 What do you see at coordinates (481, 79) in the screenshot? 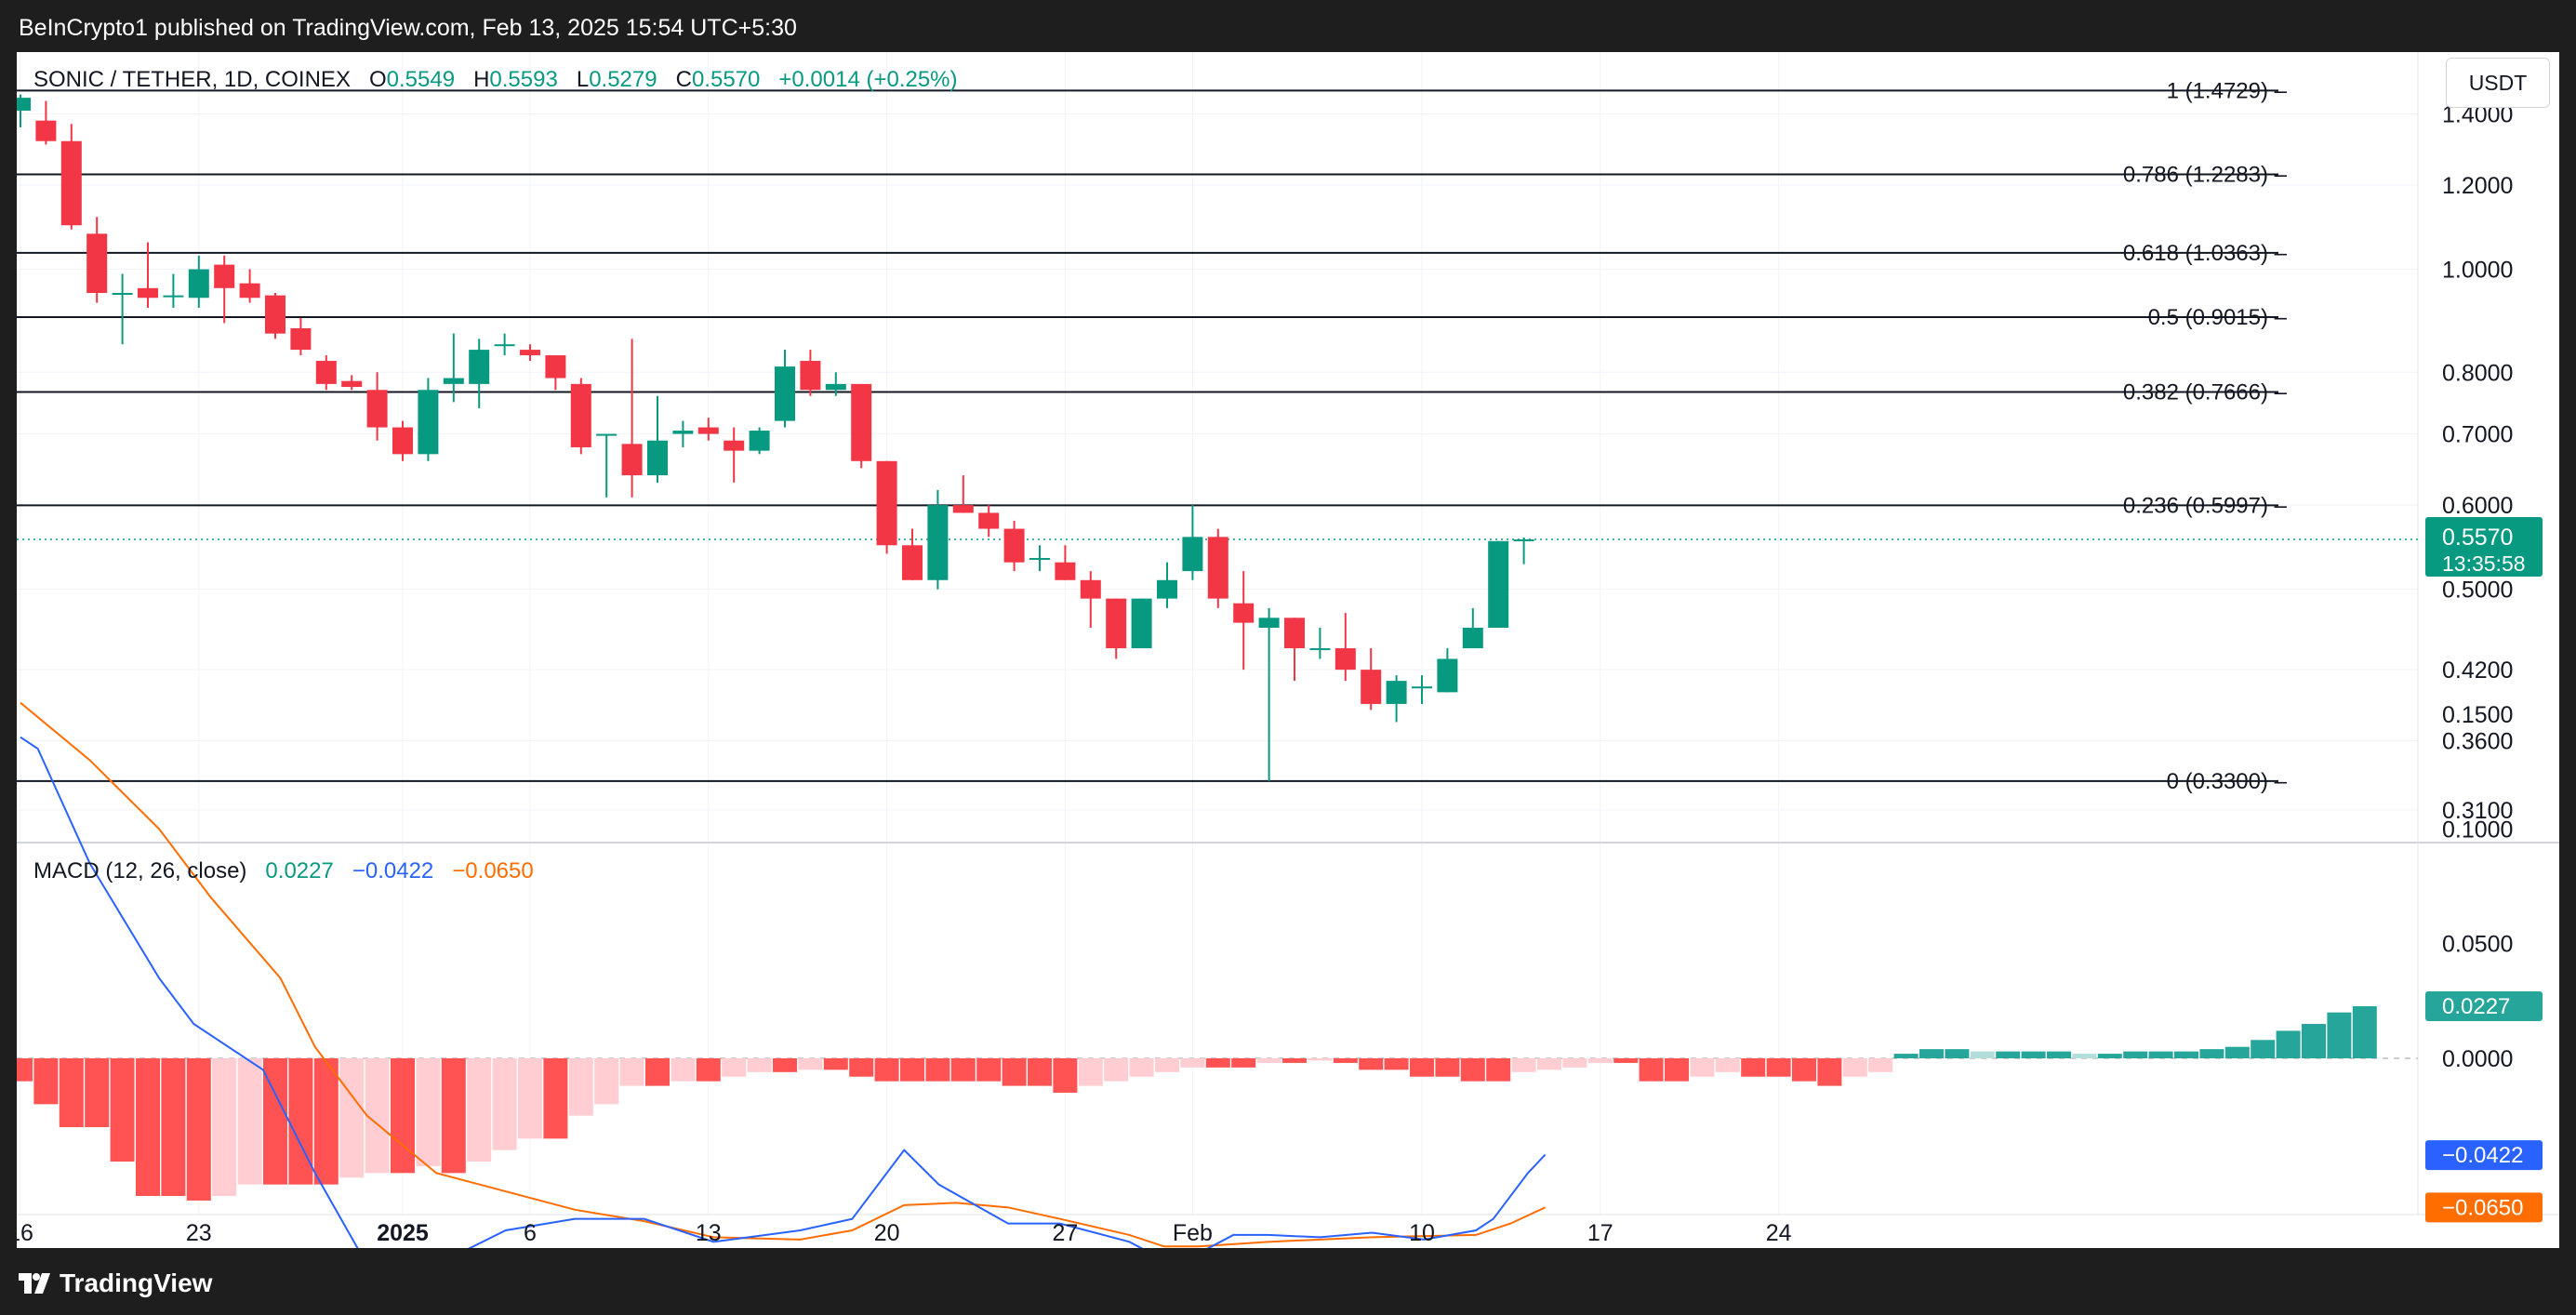
I see `high-label: H` at bounding box center [481, 79].